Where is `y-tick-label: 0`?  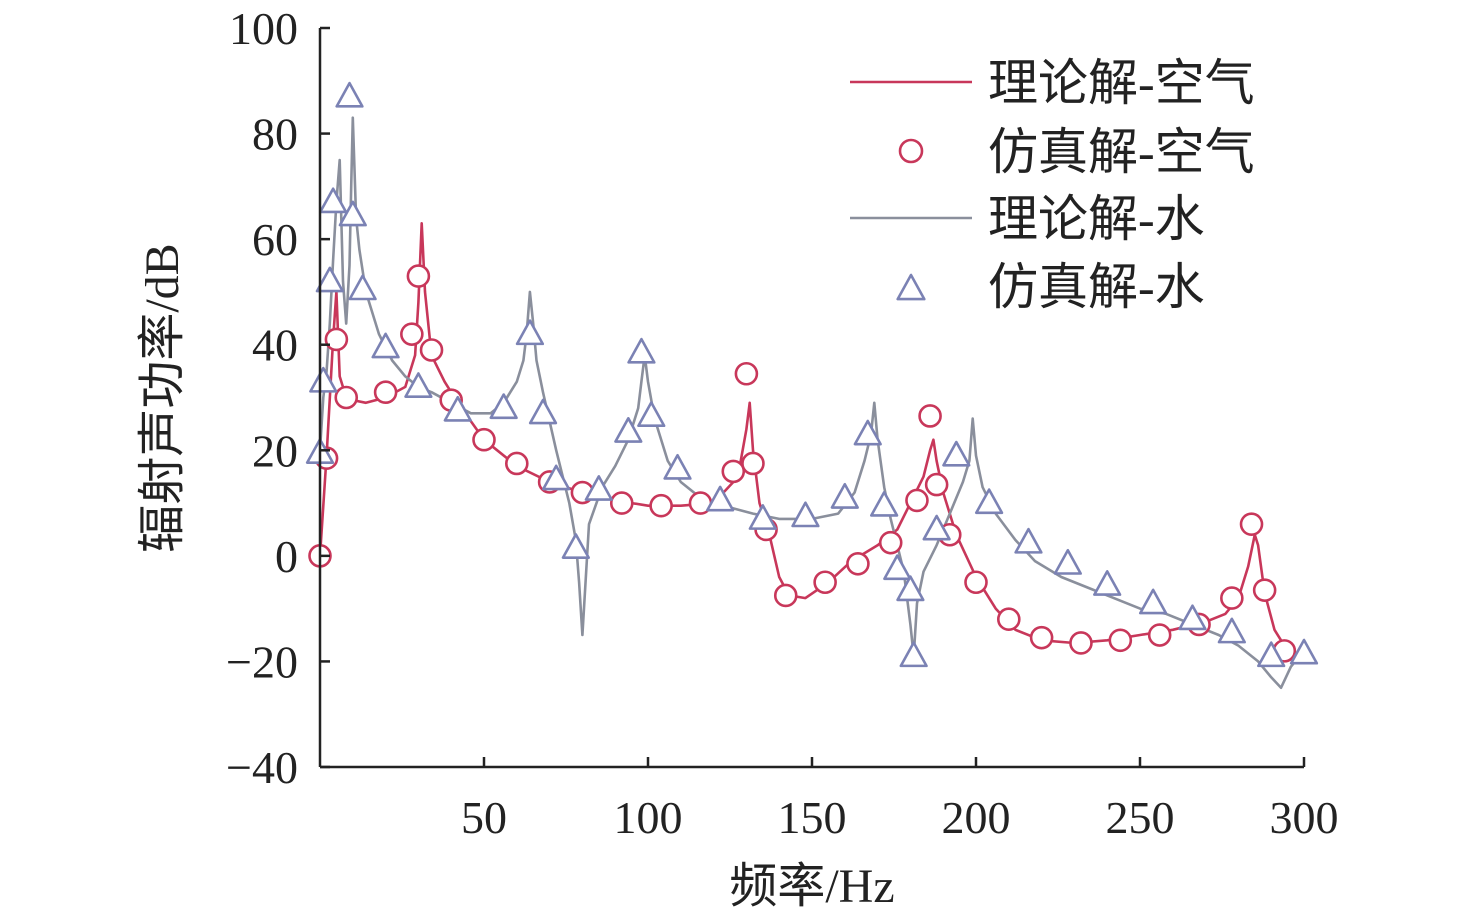
y-tick-label: 0 is located at coordinates (286, 556).